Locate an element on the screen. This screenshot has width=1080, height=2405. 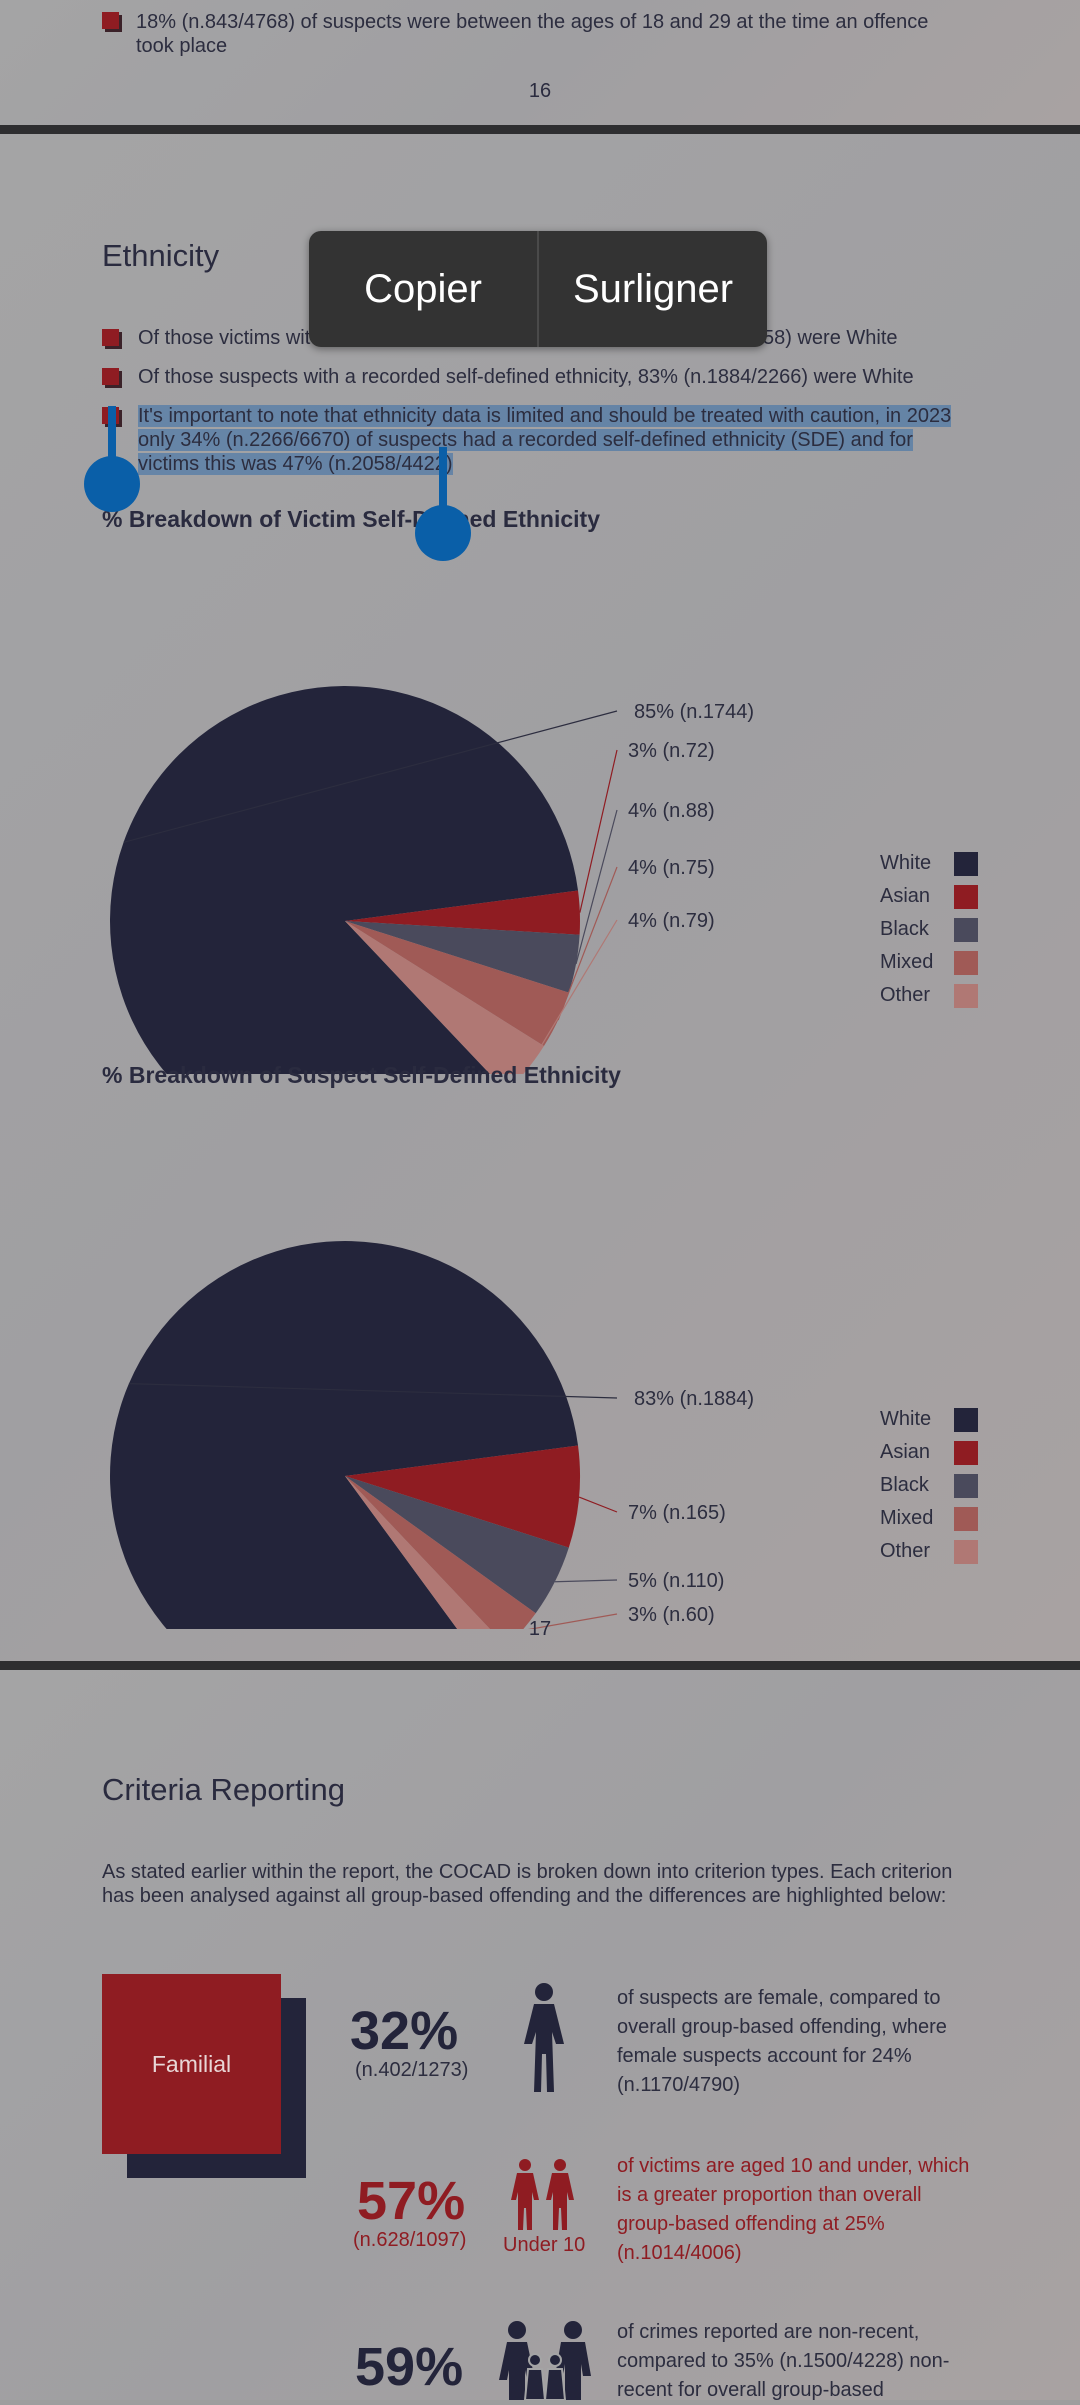
victim-ethnicity-bullet: Of those victims wit 58) were White is located at coordinates (563, 338).